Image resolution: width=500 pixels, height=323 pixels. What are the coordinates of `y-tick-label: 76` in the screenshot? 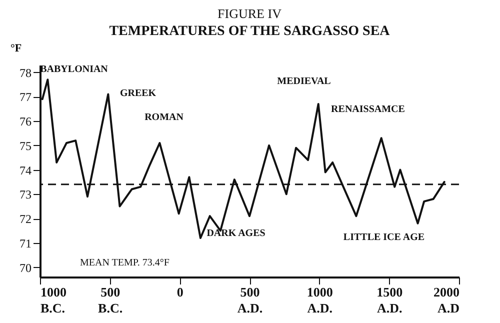 It's located at (26, 121).